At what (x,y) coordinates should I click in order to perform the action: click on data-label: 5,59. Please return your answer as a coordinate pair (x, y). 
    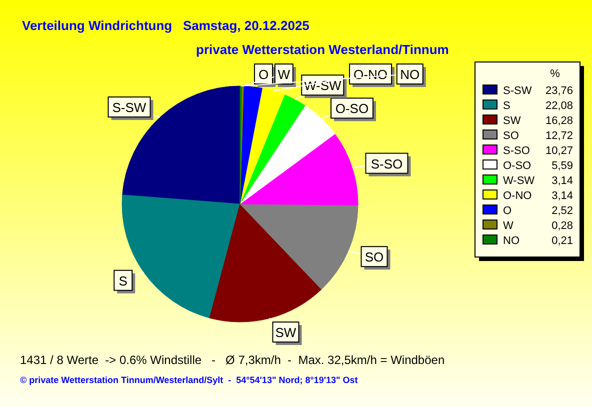
    Looking at the image, I should click on (562, 166).